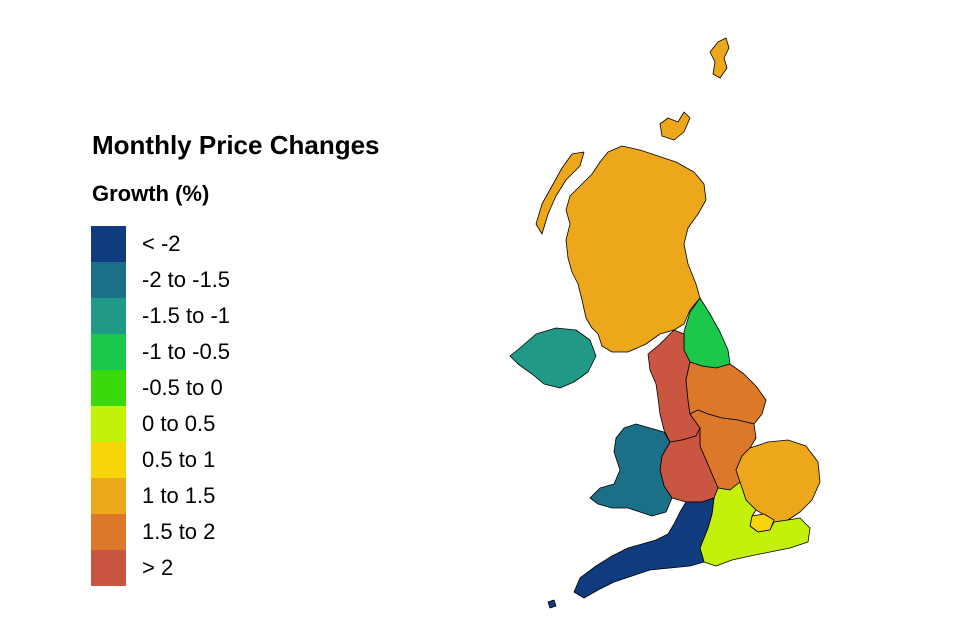 This screenshot has height=640, width=960. I want to click on legend-label: 1.5 to 2, so click(179, 531).